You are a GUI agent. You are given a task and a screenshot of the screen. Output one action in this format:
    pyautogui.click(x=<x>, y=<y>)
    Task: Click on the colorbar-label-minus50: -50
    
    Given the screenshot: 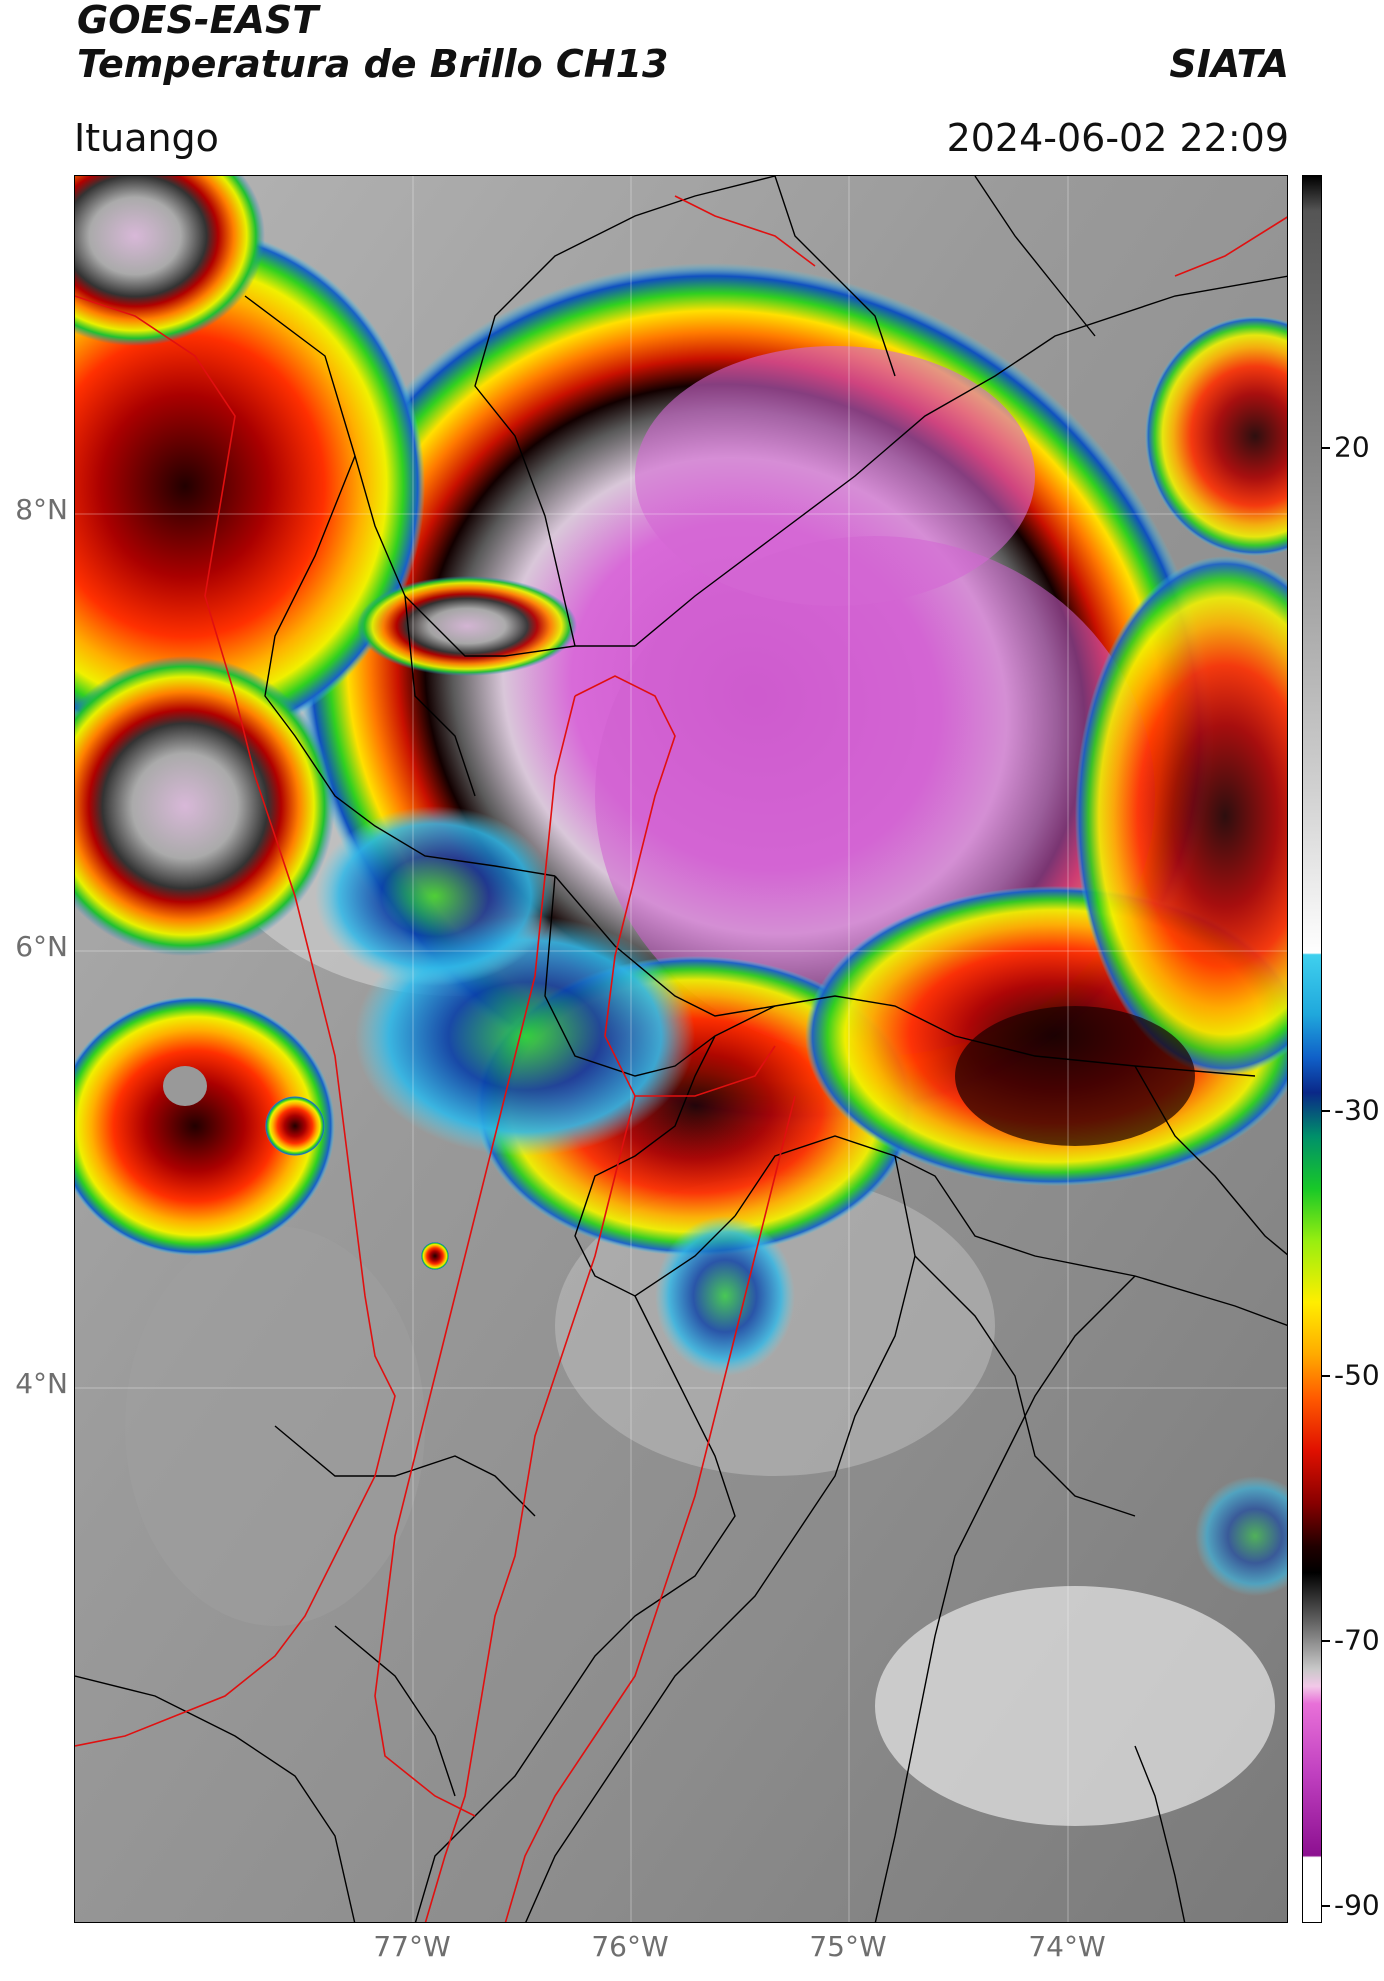 What is the action you would take?
    pyautogui.click(x=1357, y=1375)
    